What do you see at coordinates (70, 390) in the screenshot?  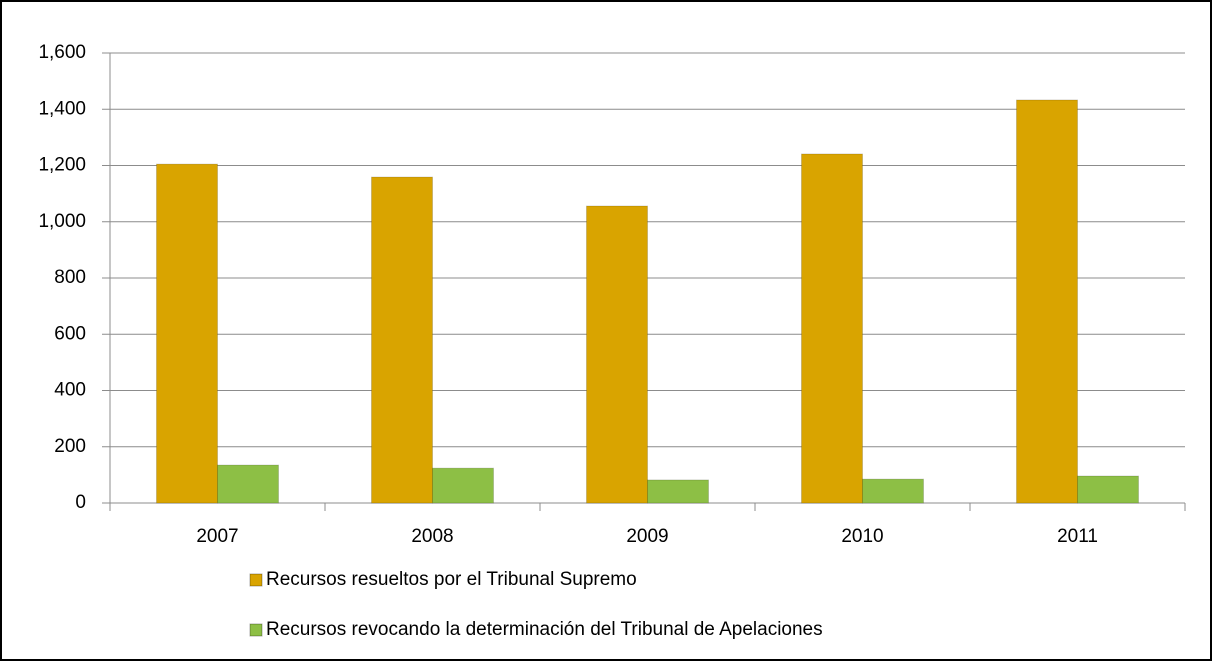 I see `y-tick-label: 400` at bounding box center [70, 390].